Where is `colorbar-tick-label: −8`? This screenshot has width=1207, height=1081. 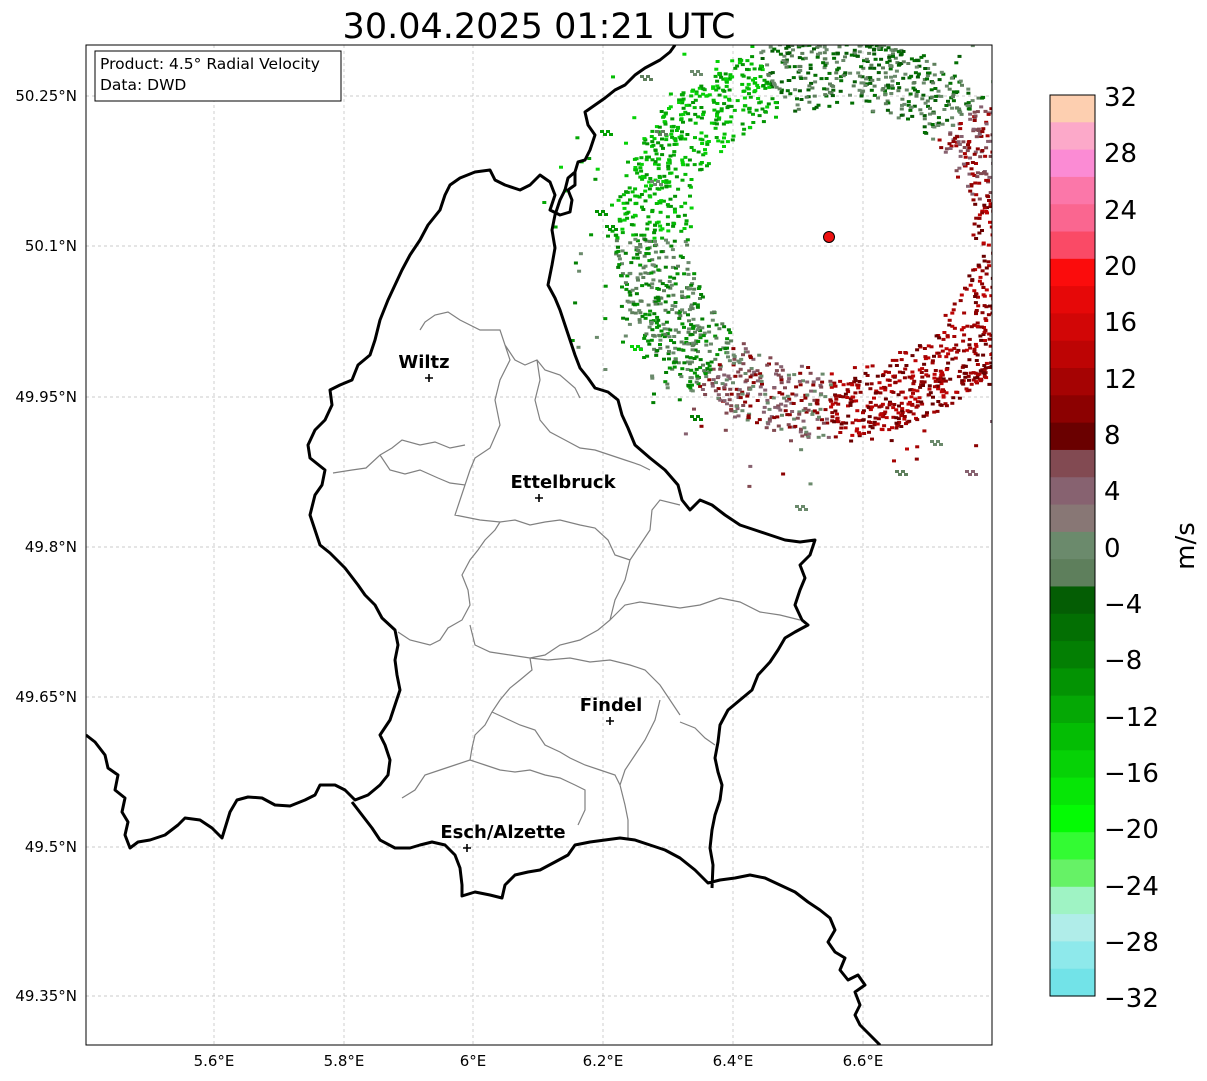 colorbar-tick-label: −8 is located at coordinates (1123, 661).